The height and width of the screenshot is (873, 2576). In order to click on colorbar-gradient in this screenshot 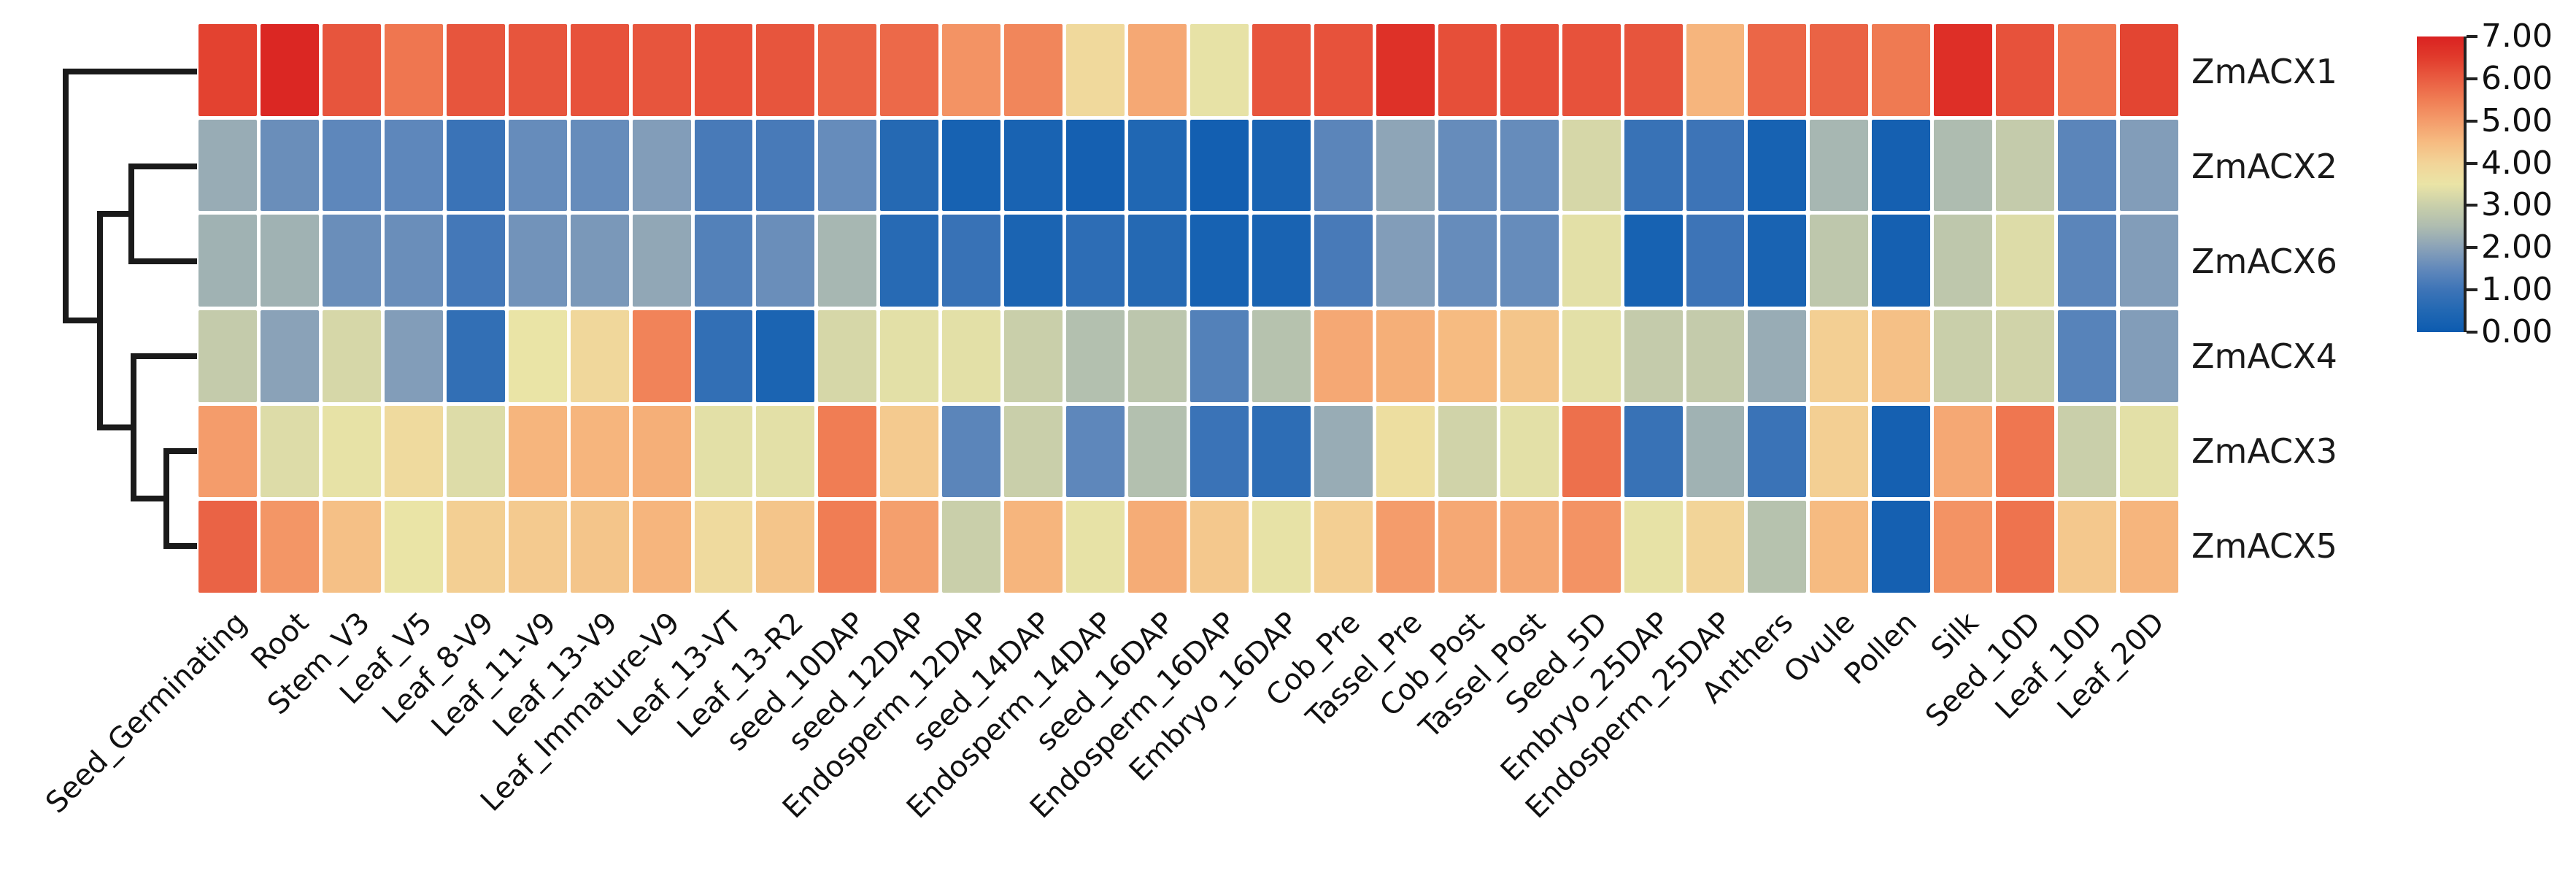, I will do `click(2442, 184)`.